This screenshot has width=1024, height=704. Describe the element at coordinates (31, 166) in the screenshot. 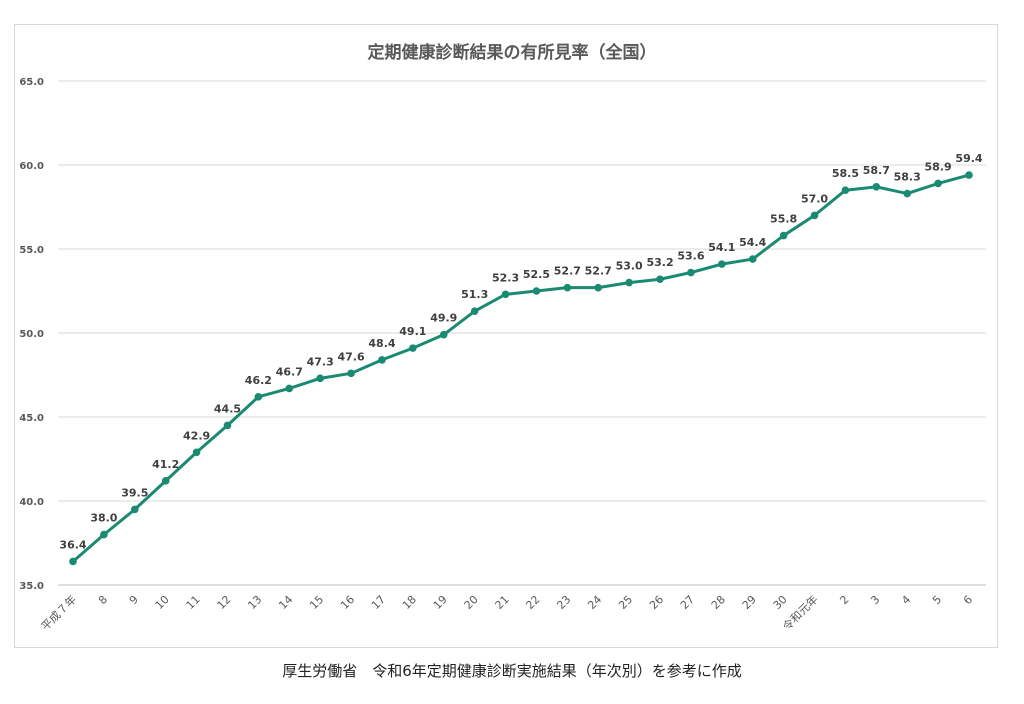

I see `y-tick-label: 60.0` at that location.